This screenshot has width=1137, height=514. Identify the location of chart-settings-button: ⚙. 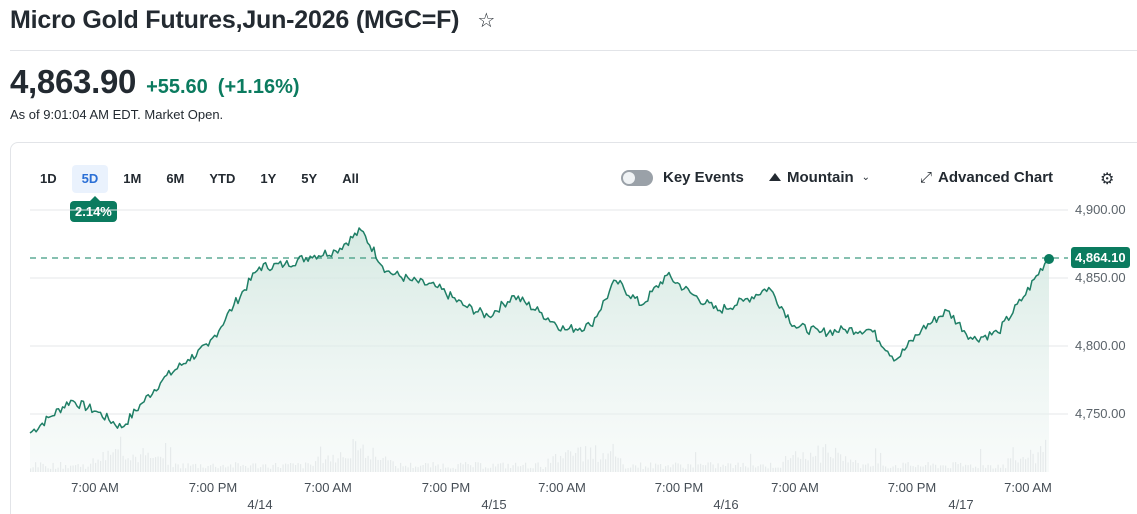
(1107, 179).